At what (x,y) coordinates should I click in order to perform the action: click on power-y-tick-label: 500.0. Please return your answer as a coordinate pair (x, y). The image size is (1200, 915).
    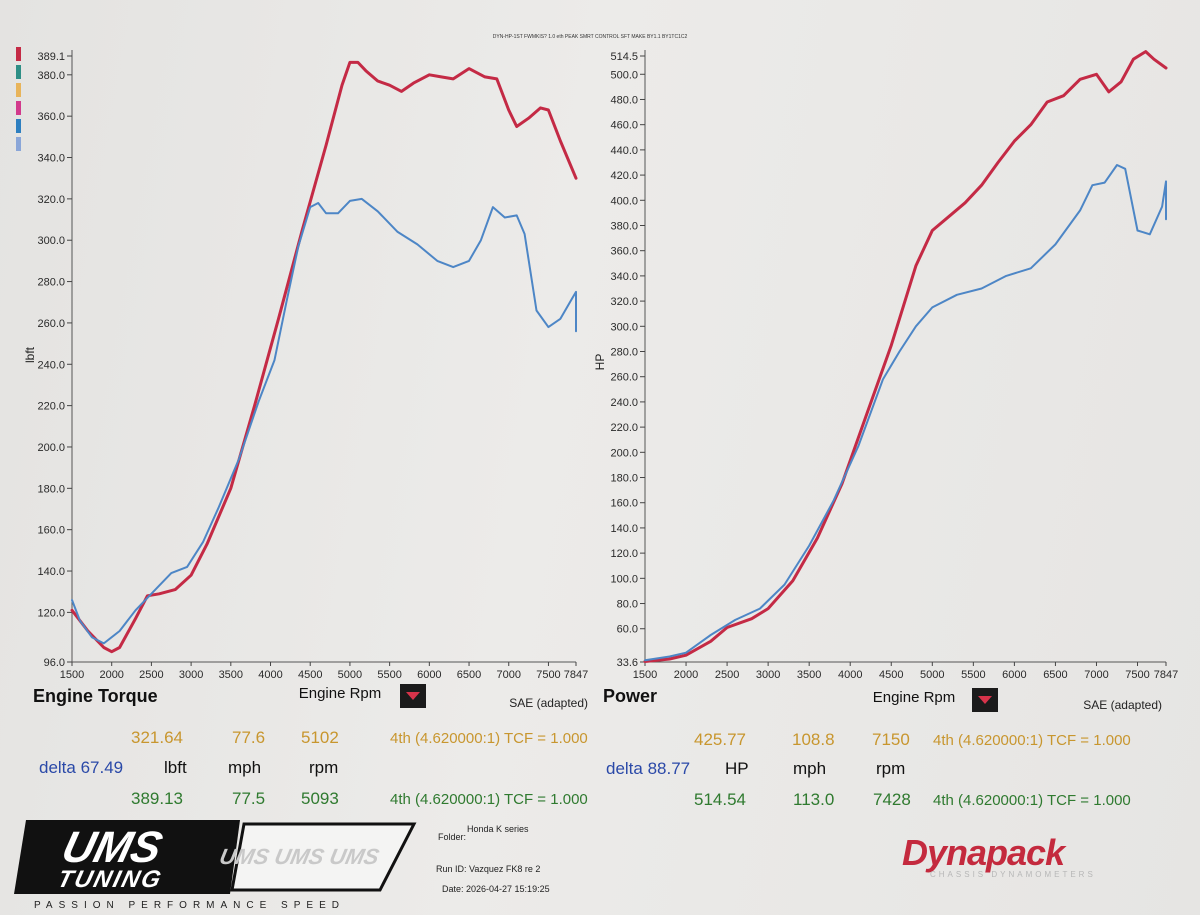
    Looking at the image, I should click on (624, 75).